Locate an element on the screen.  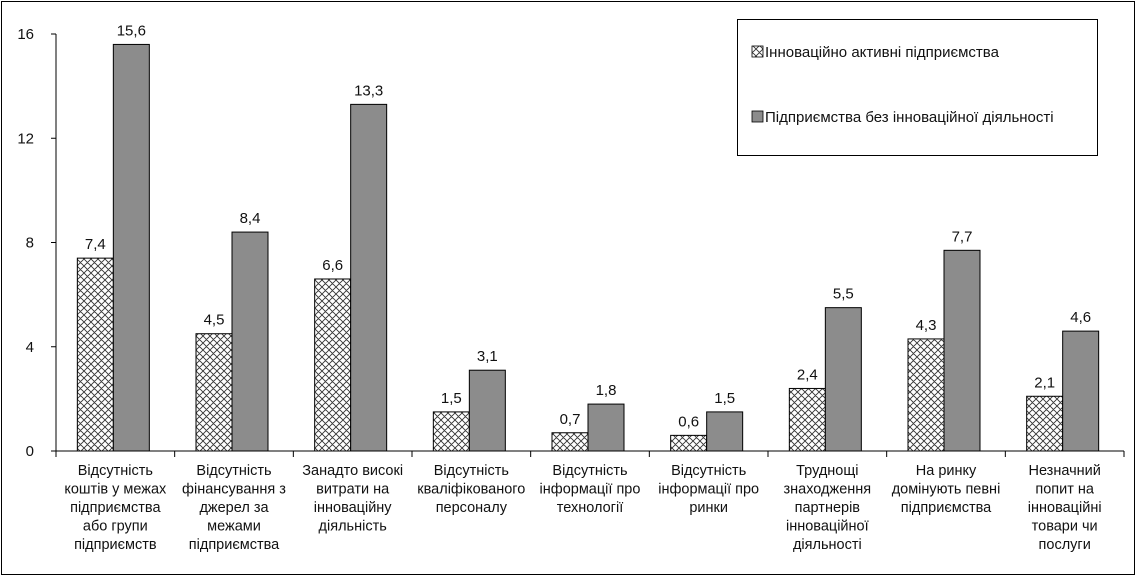
category-label: інноваційну is located at coordinates (353, 508).